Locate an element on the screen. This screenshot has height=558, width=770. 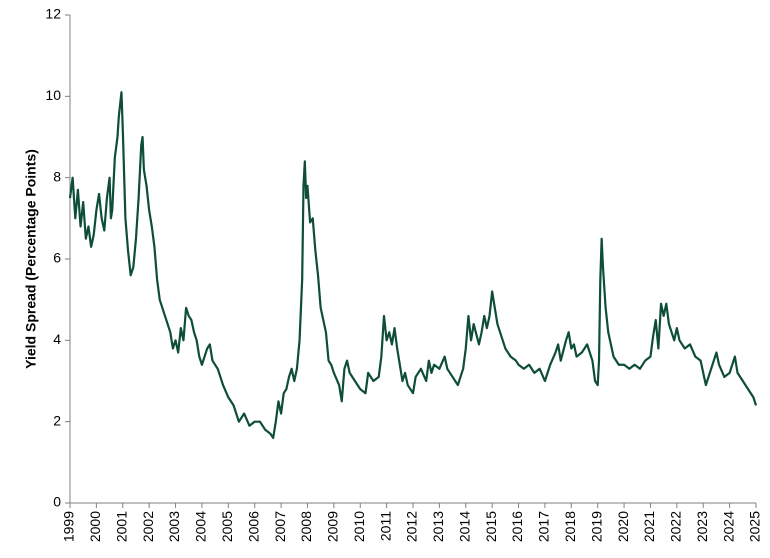
x-tick-label: 2020 is located at coordinates (623, 526).